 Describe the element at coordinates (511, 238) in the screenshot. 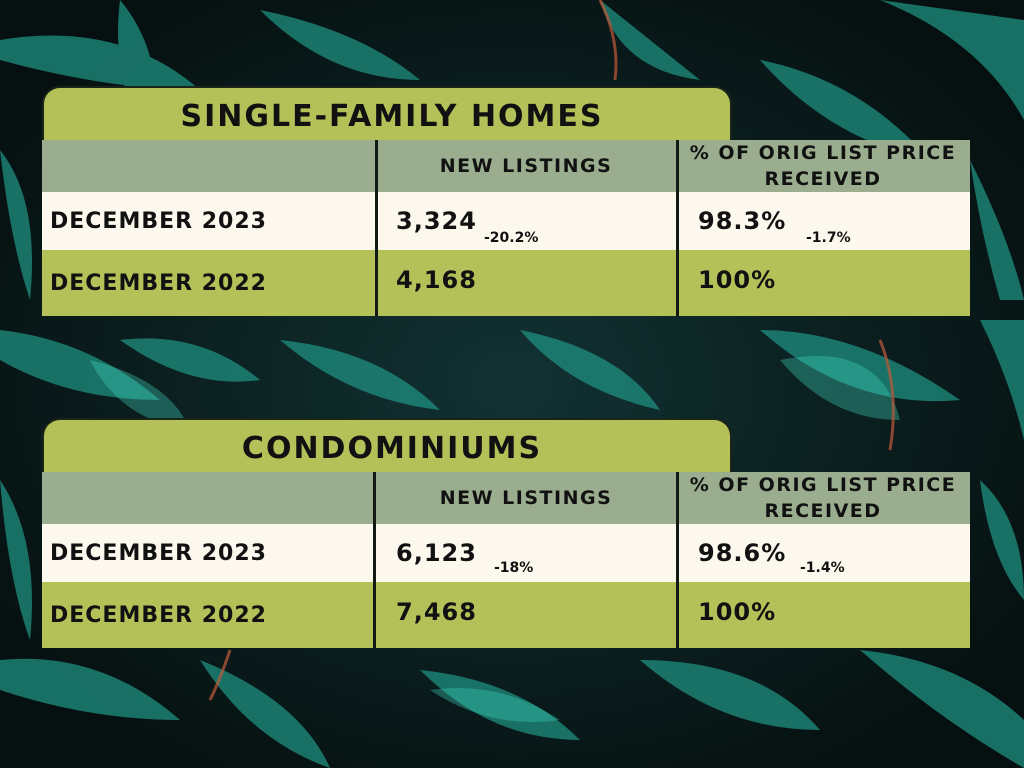

I see `new-listings-change: -20.2%` at that location.